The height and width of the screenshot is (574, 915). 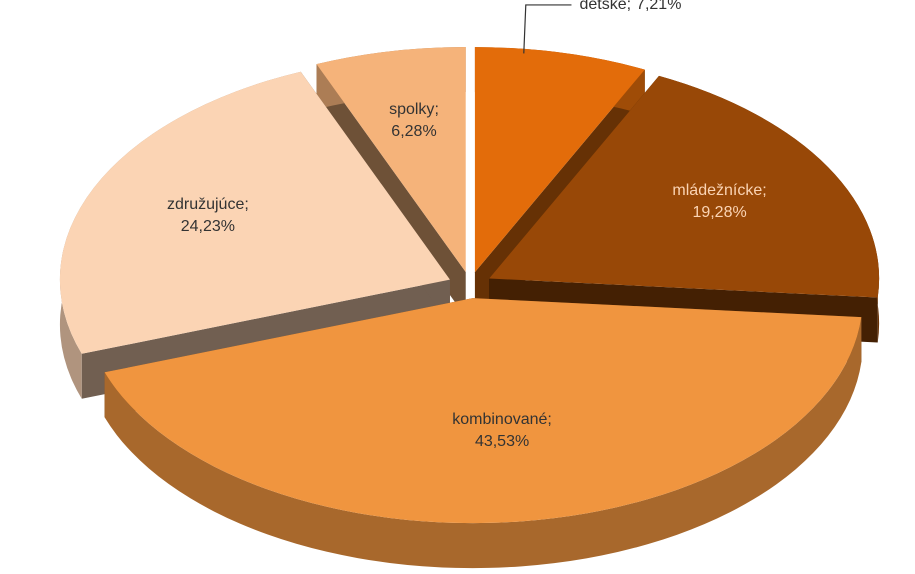 What do you see at coordinates (413, 131) in the screenshot?
I see `value-label: 6,28%` at bounding box center [413, 131].